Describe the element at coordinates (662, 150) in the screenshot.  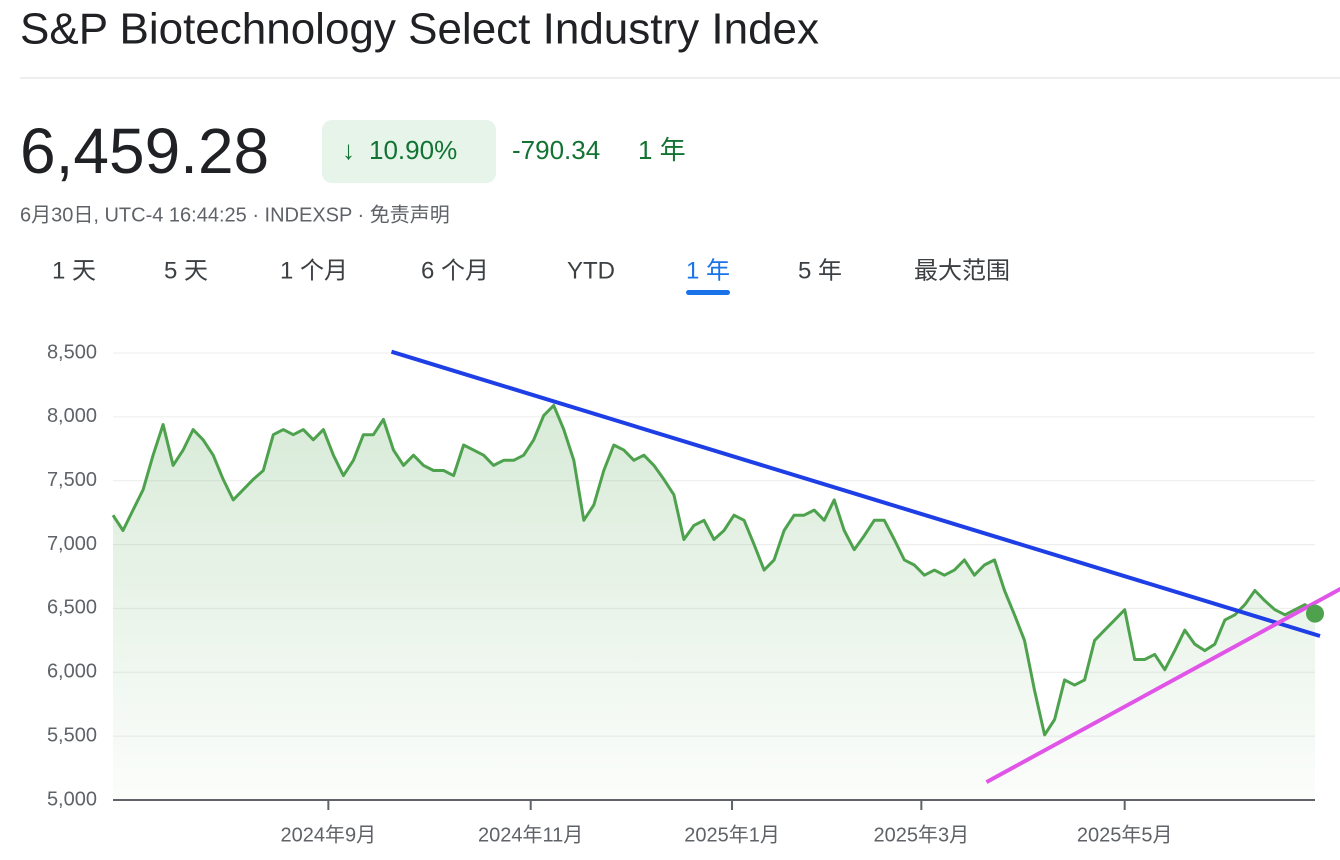
I see `period: 1 年` at that location.